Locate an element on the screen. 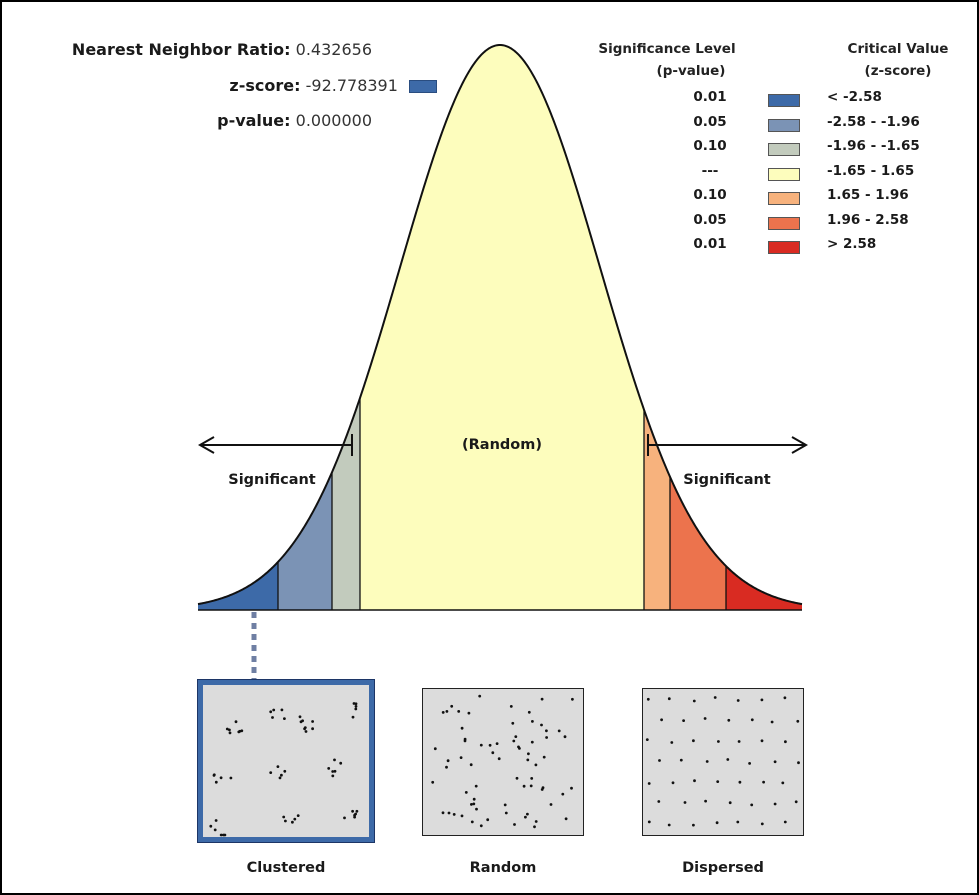 This screenshot has height=895, width=979. z-score-stat: z-score: -92.778391 is located at coordinates (333, 85).